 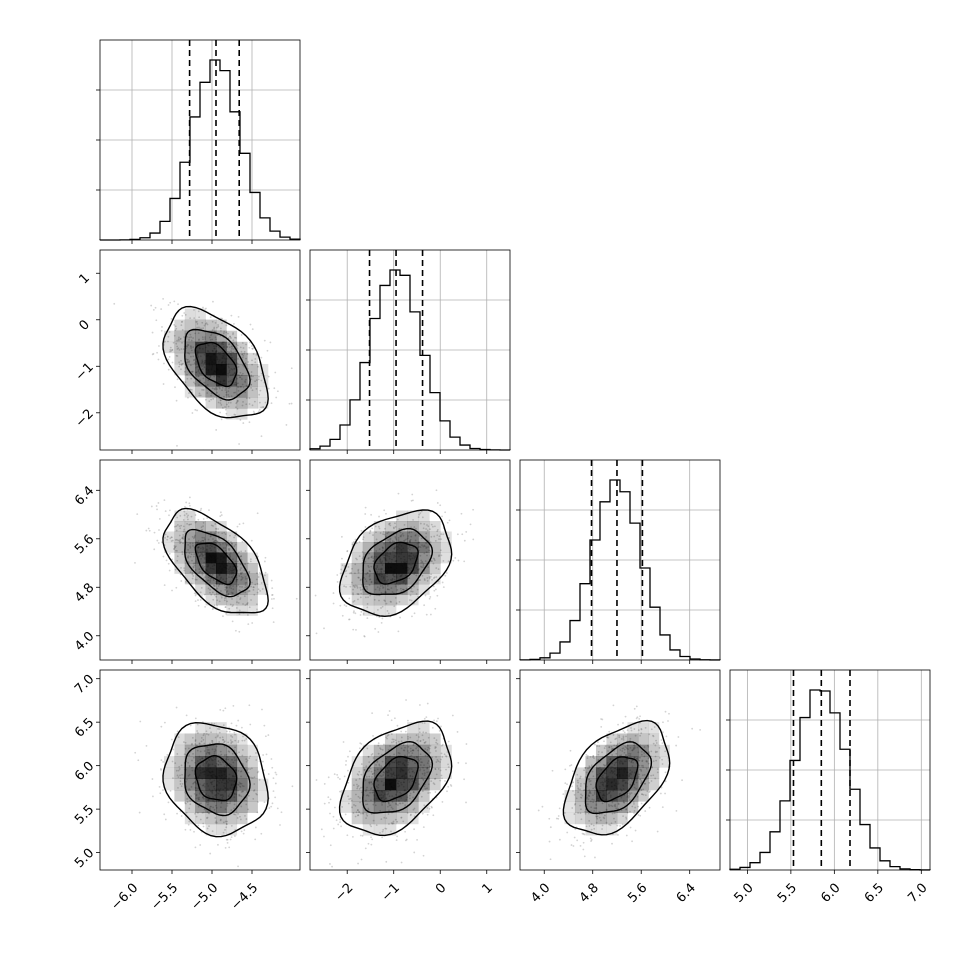 I want to click on scatter-content, so click(x=391, y=783).